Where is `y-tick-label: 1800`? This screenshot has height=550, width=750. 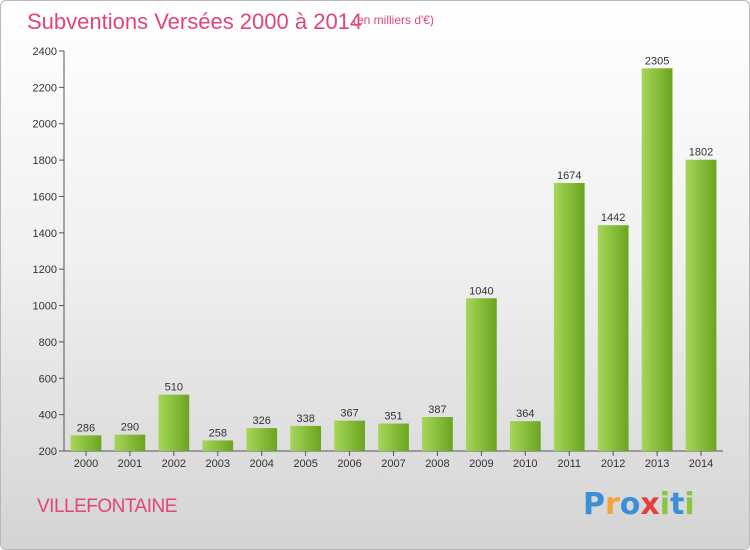
y-tick-label: 1800 is located at coordinates (45, 161).